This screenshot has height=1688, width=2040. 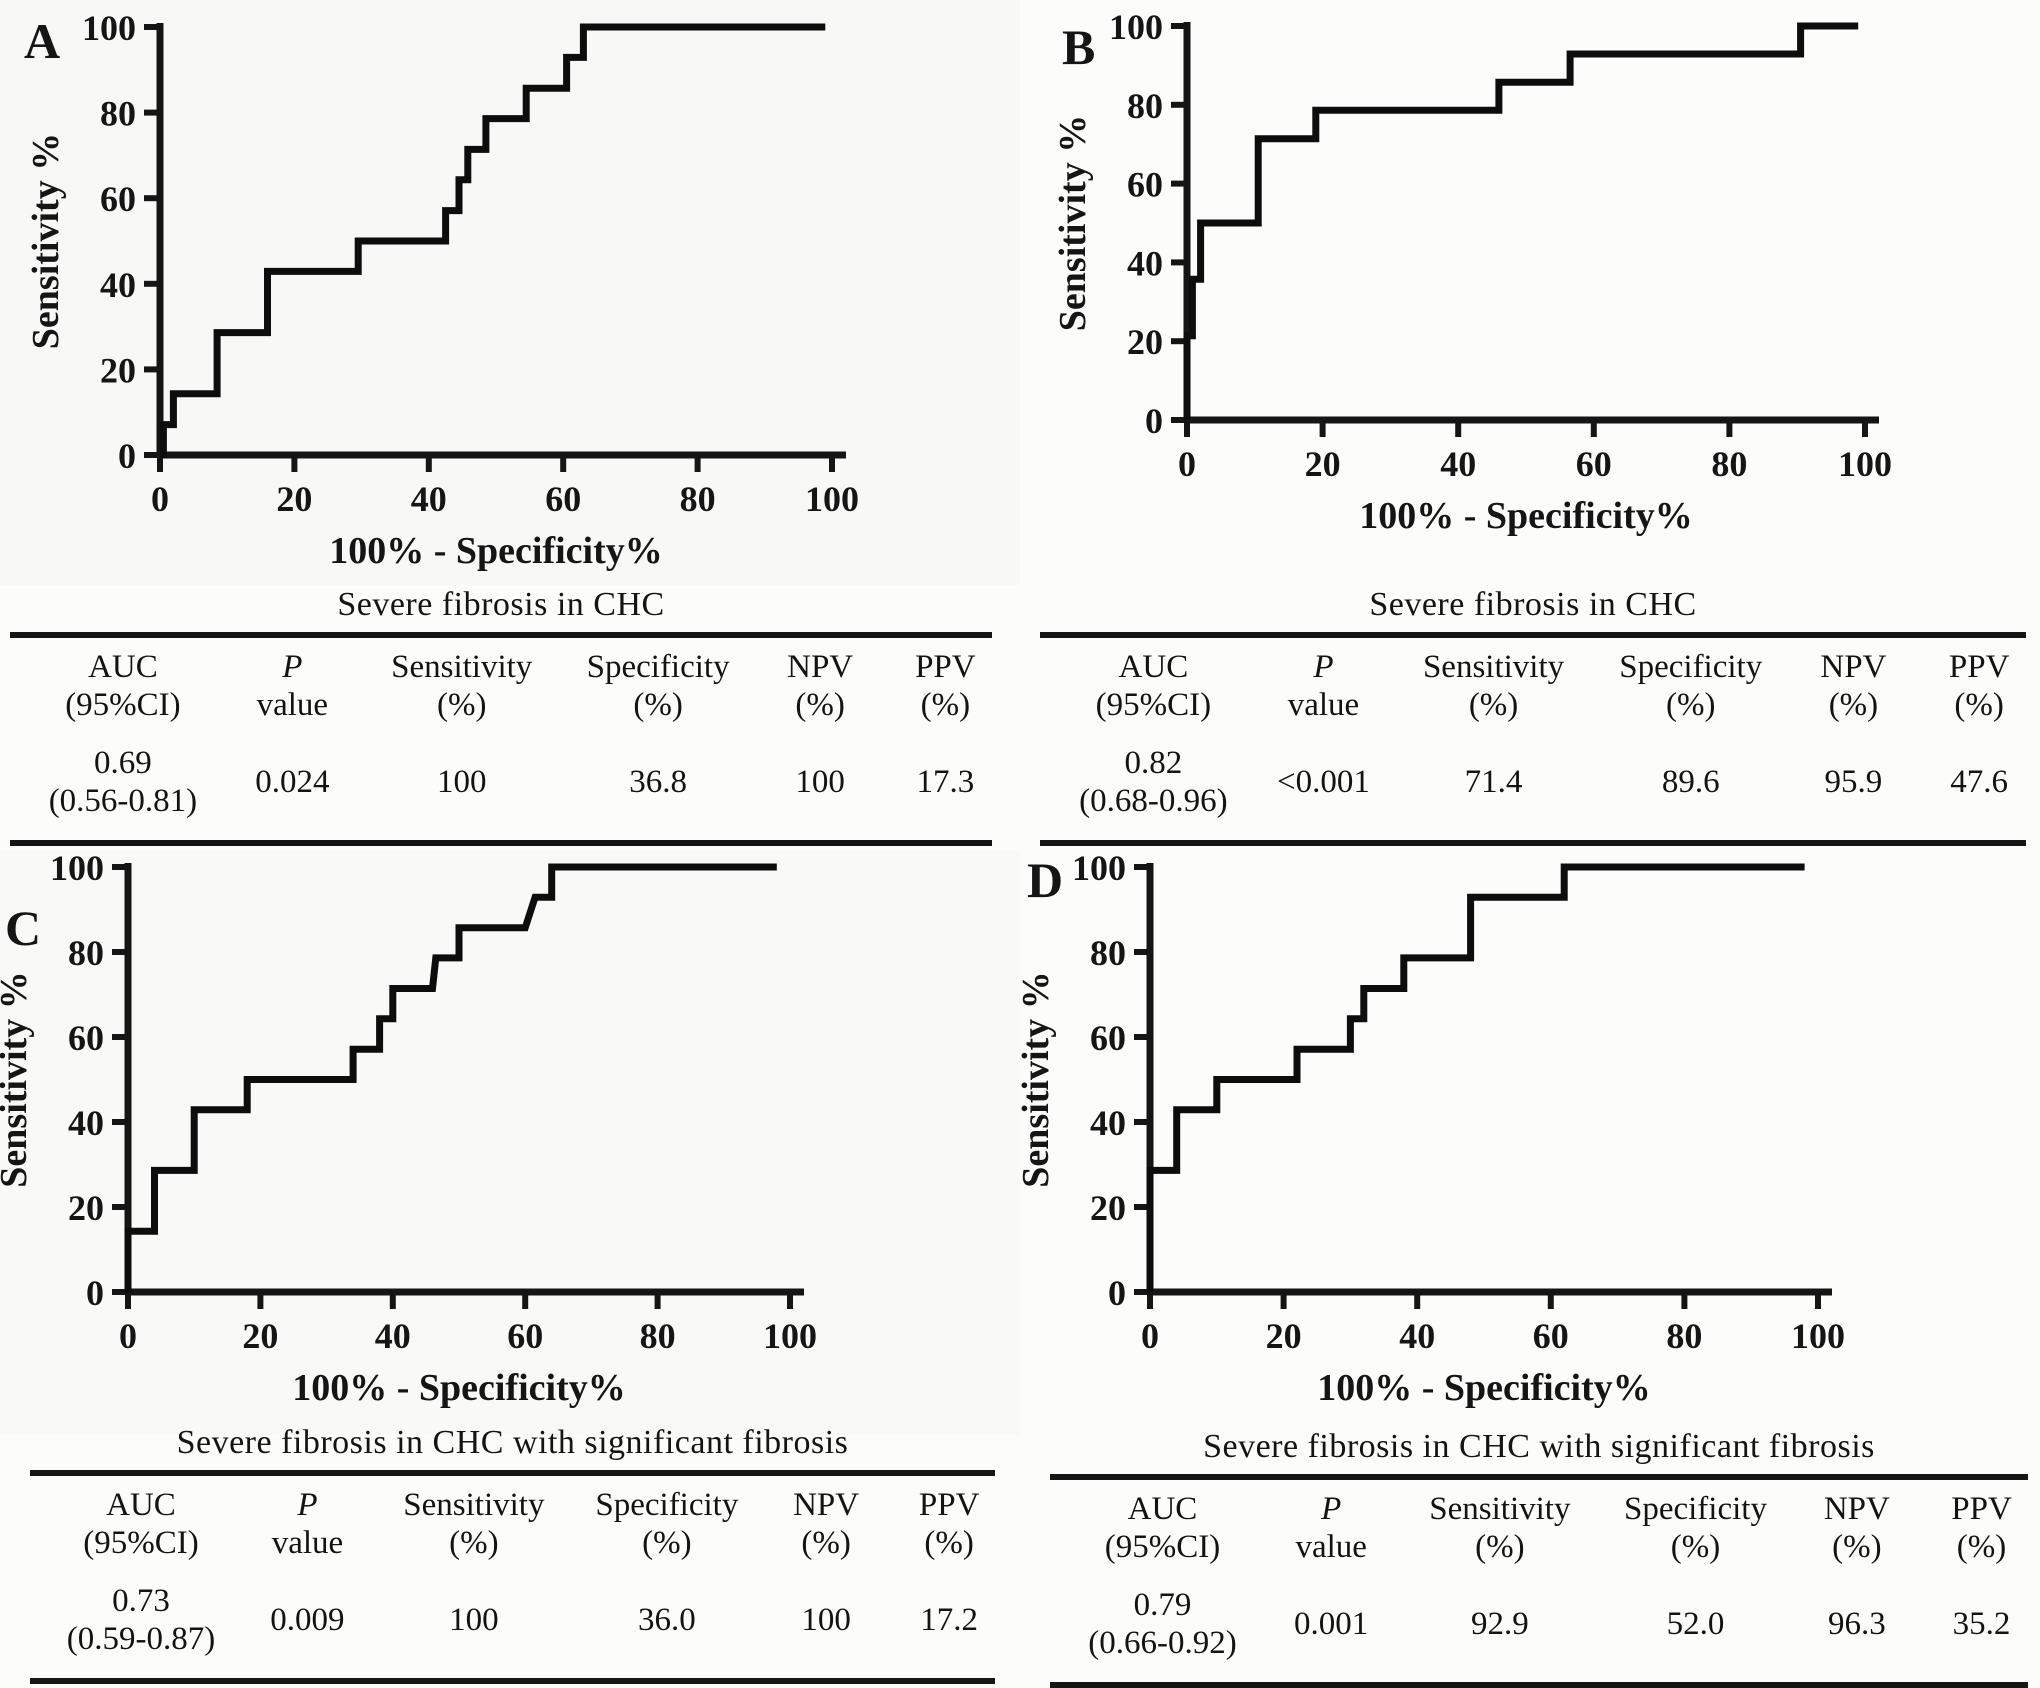 What do you see at coordinates (17, 1079) in the screenshot?
I see `y-axis-title: Sensitivity %` at bounding box center [17, 1079].